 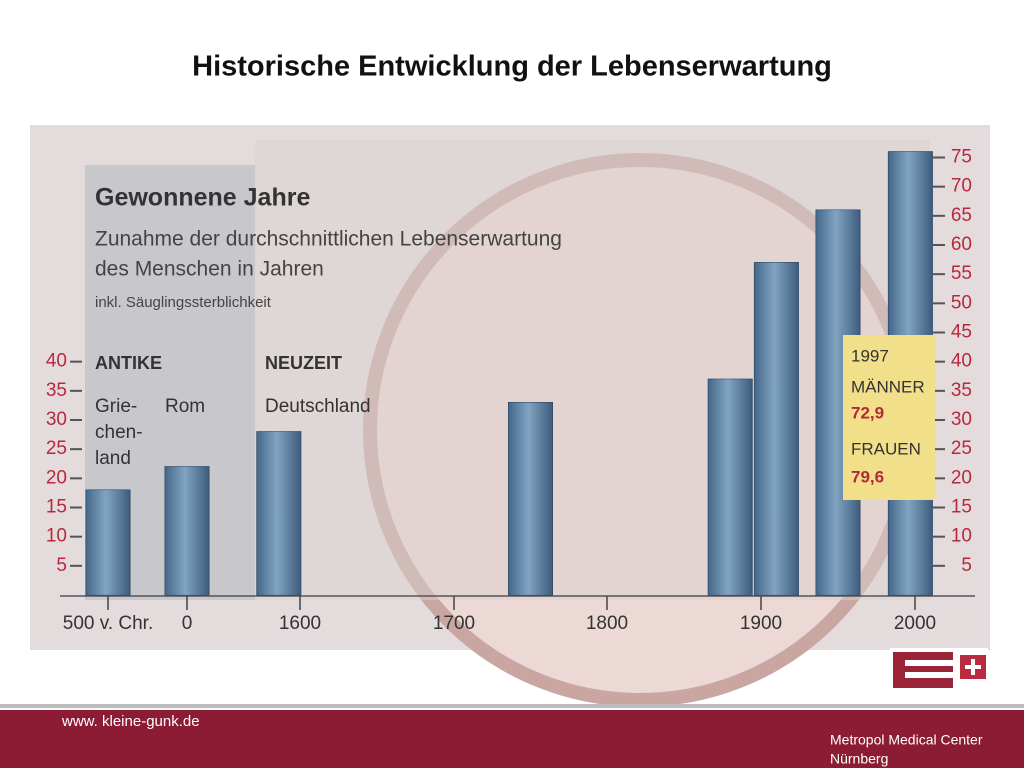 What do you see at coordinates (318, 406) in the screenshot?
I see `bar-label: Deutschland` at bounding box center [318, 406].